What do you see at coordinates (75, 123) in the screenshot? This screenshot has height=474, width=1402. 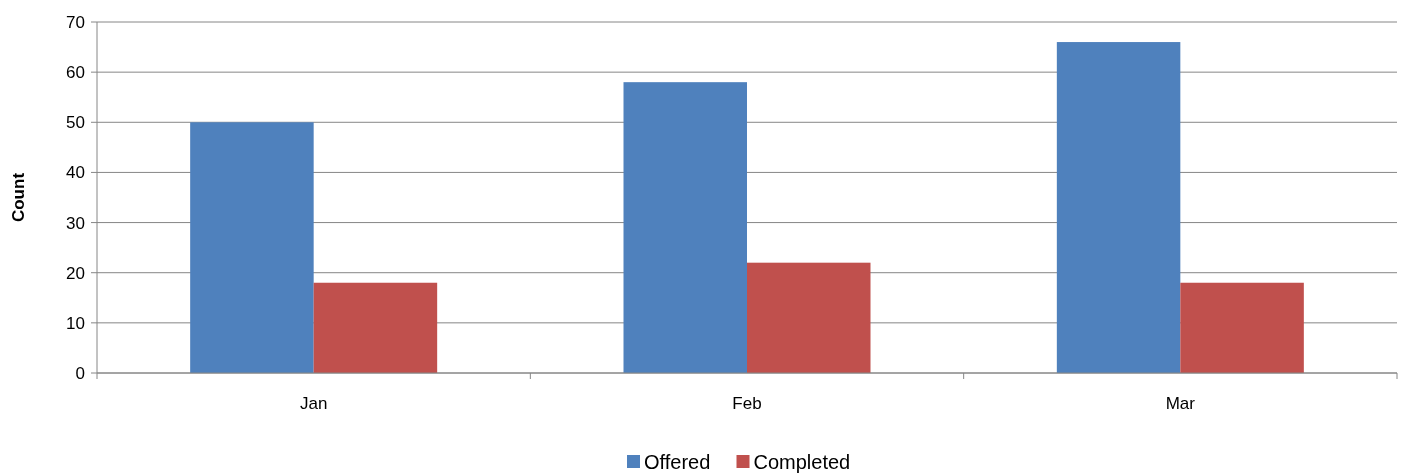 I see `y-tick-label: 50` at bounding box center [75, 123].